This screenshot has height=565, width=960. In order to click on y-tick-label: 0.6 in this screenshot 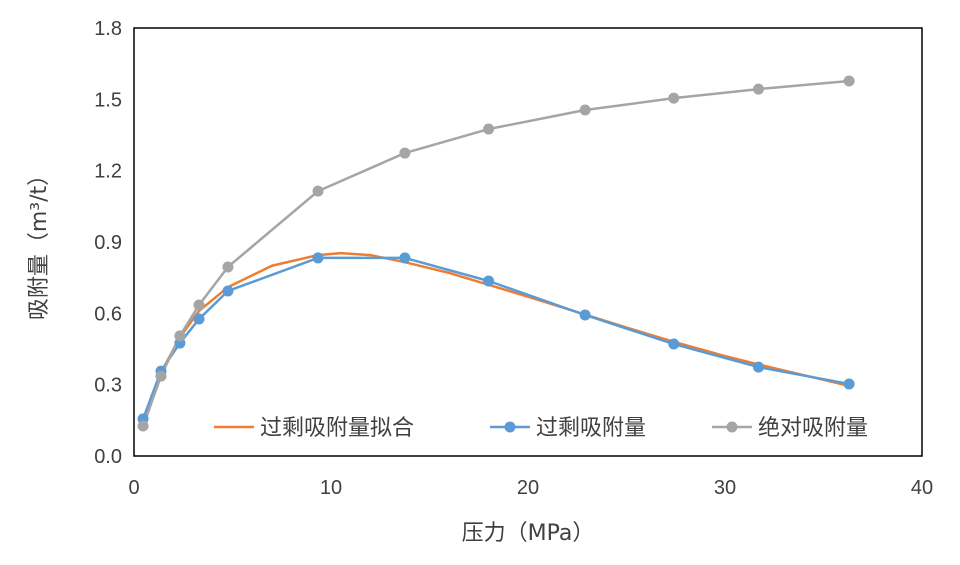, I will do `click(108, 314)`.